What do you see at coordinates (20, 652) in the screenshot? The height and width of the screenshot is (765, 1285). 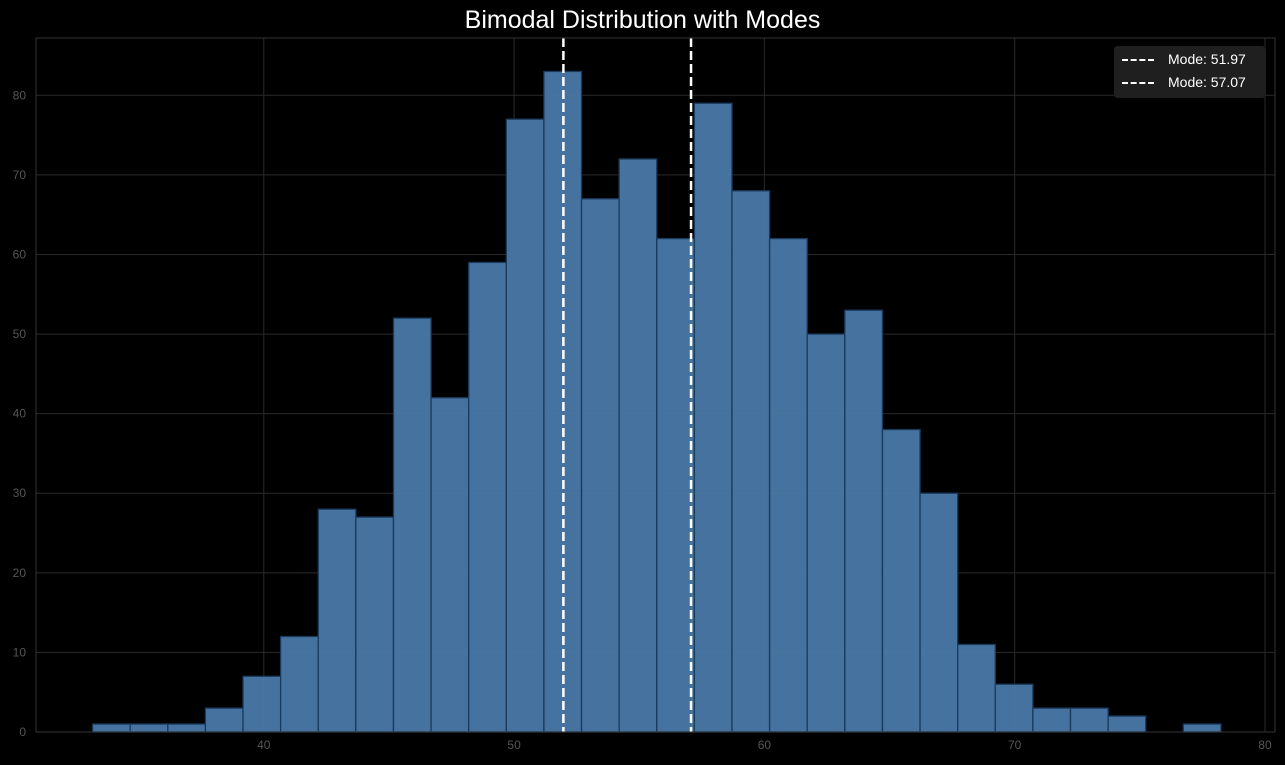 I see `y-tick-label: 10` at bounding box center [20, 652].